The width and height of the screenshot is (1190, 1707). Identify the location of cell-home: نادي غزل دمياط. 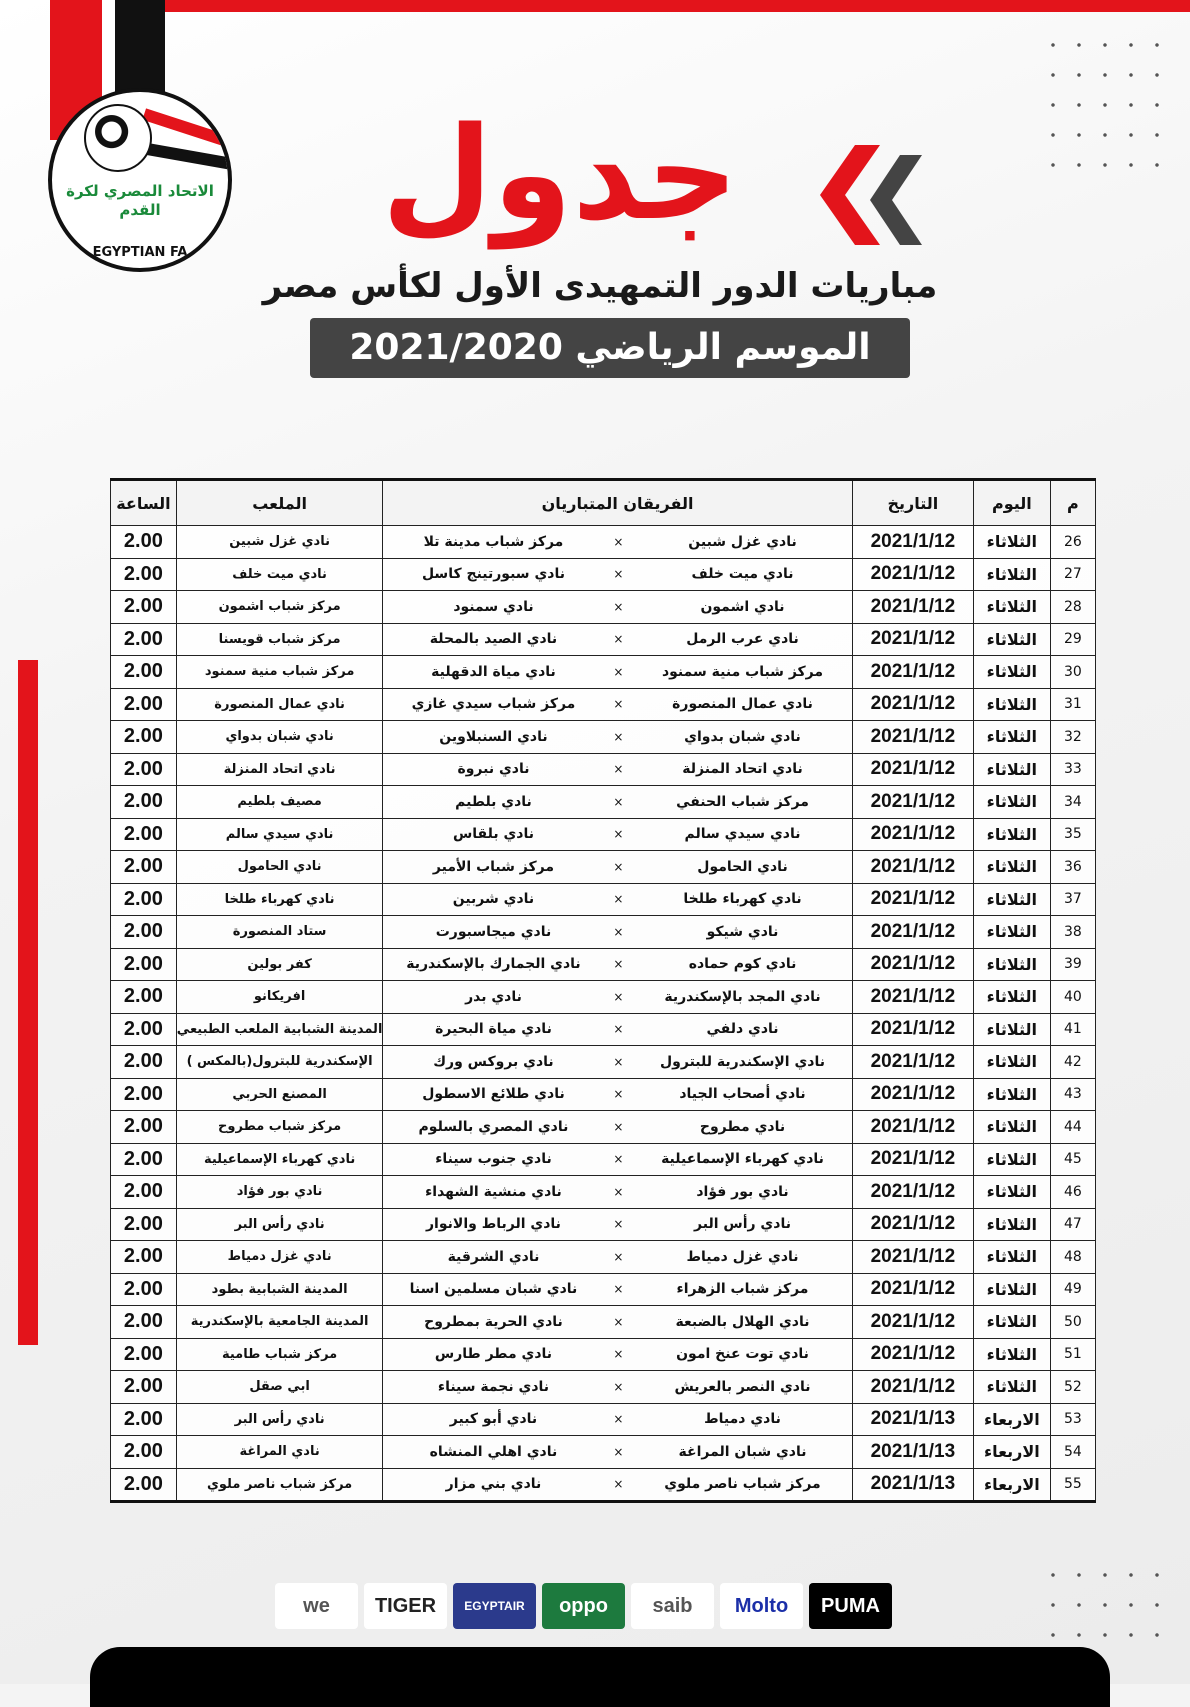
(743, 1257).